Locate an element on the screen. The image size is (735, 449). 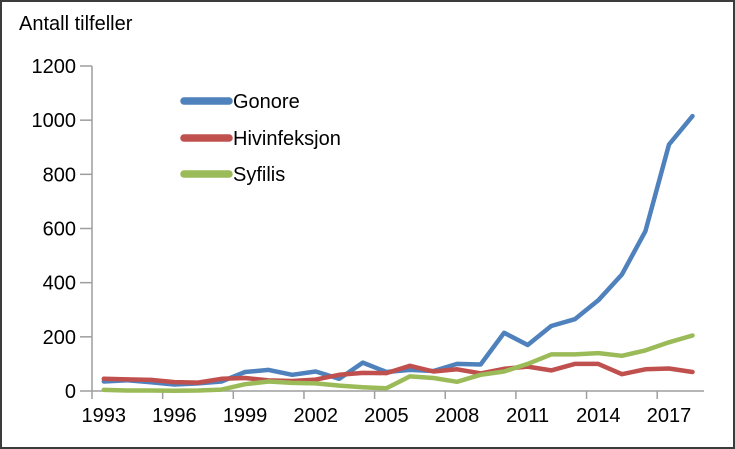
y-axis-tick-label: 400 is located at coordinates (59, 284).